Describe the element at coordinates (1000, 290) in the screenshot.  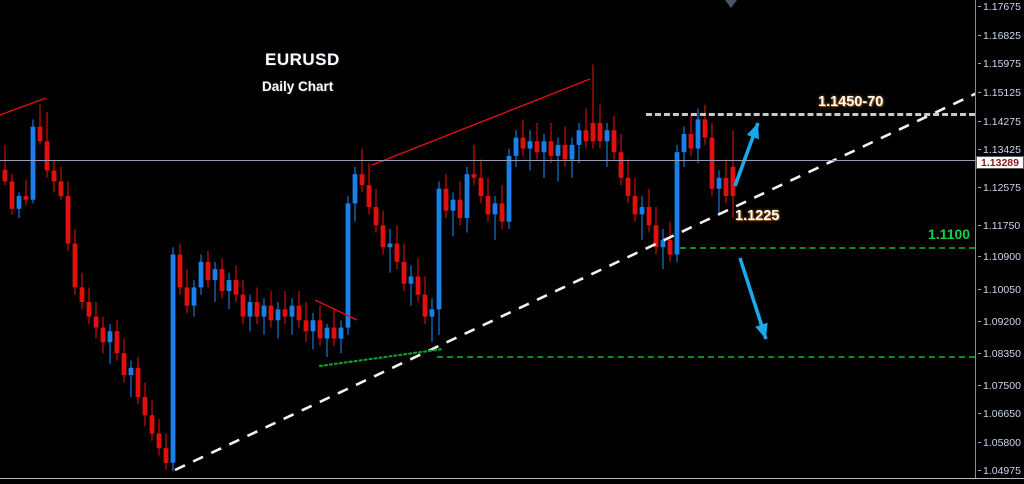
I see `price-axis-tick: 1.10050` at that location.